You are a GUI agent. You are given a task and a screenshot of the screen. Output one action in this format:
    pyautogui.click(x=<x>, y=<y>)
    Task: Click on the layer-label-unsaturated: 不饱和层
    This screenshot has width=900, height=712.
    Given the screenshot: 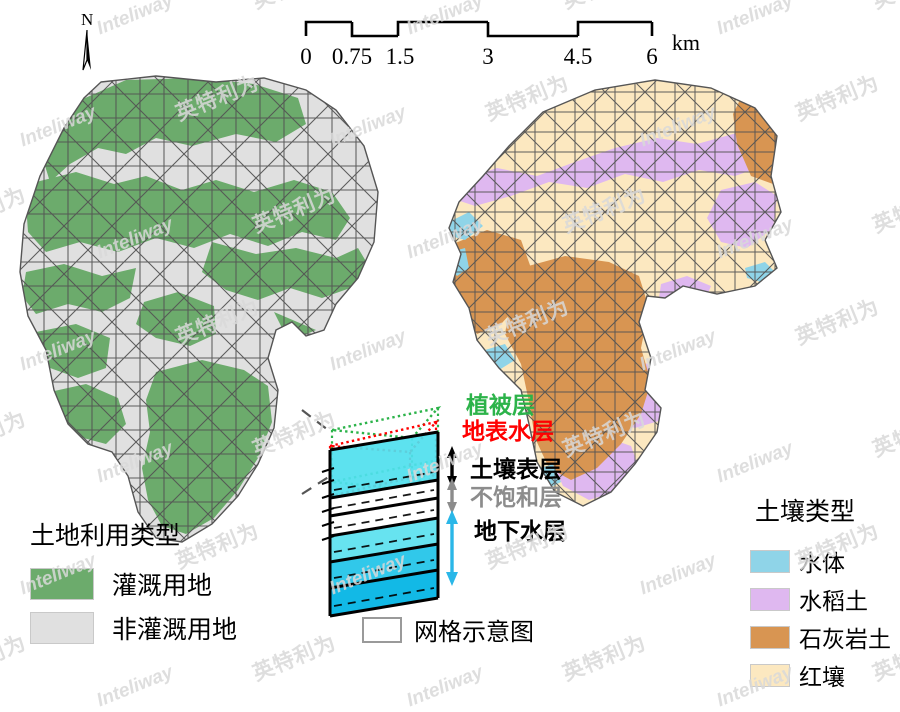 What is the action you would take?
    pyautogui.click(x=516, y=498)
    